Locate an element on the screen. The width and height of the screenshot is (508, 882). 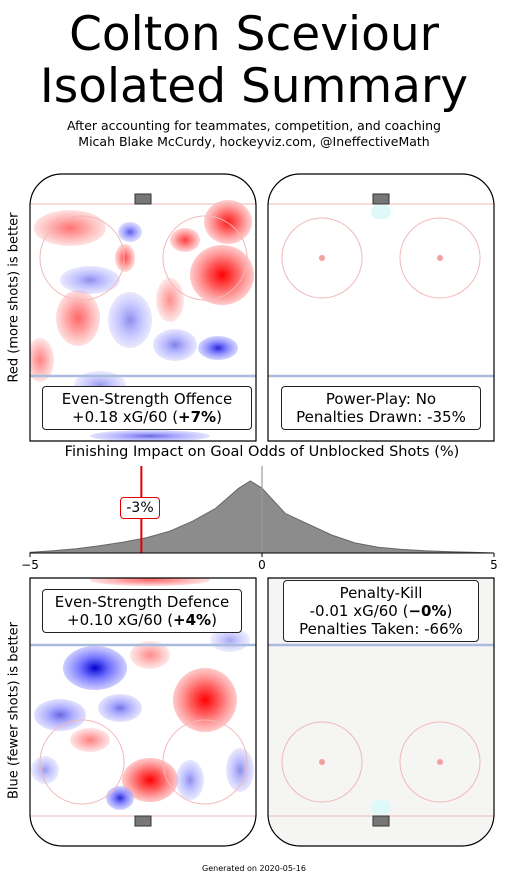
es-defence-value: +0.10 xG/60 ( is located at coordinates (120, 620).